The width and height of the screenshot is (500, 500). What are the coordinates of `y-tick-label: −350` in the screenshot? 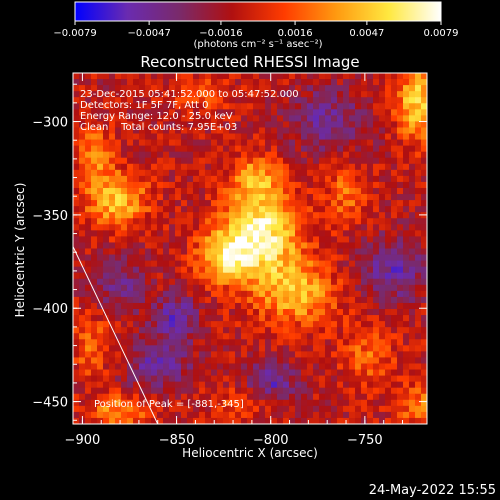 It's located at (50, 216).